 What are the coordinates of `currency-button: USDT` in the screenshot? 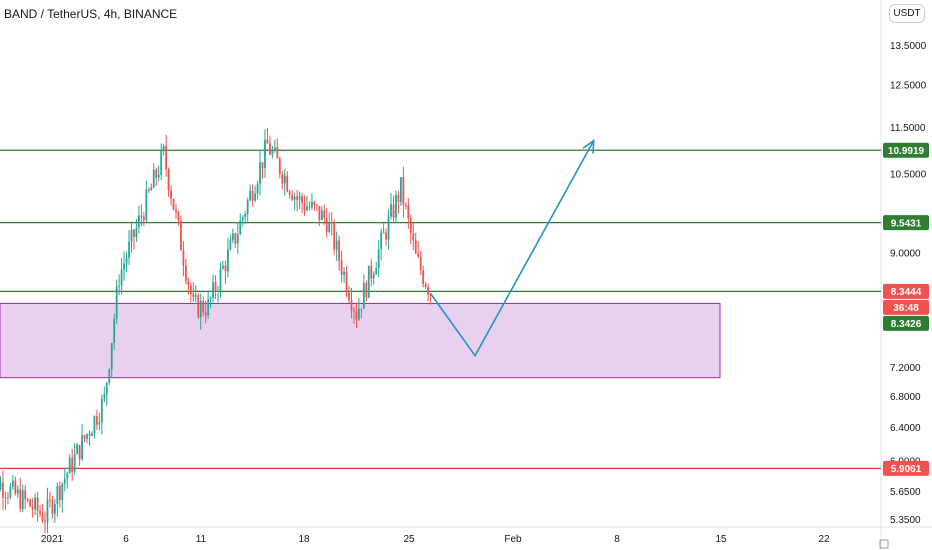 It's located at (907, 13).